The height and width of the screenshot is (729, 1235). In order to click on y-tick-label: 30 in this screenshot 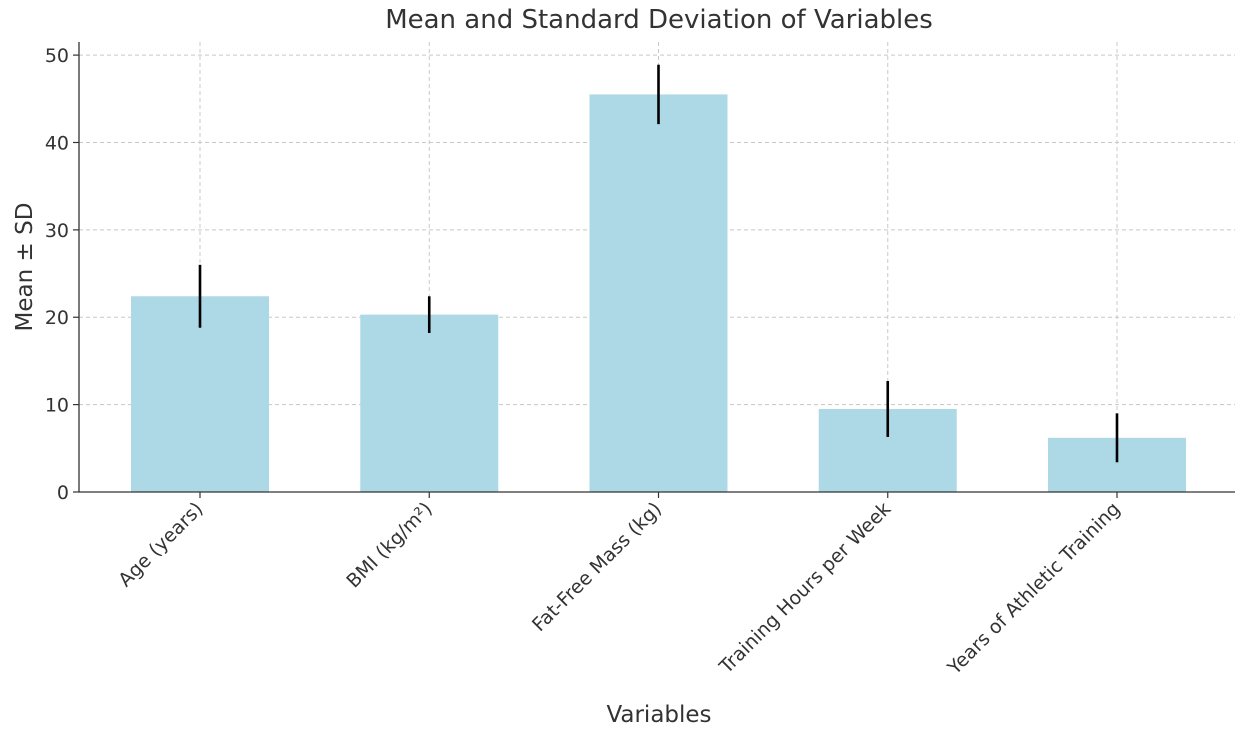, I will do `click(57, 231)`.